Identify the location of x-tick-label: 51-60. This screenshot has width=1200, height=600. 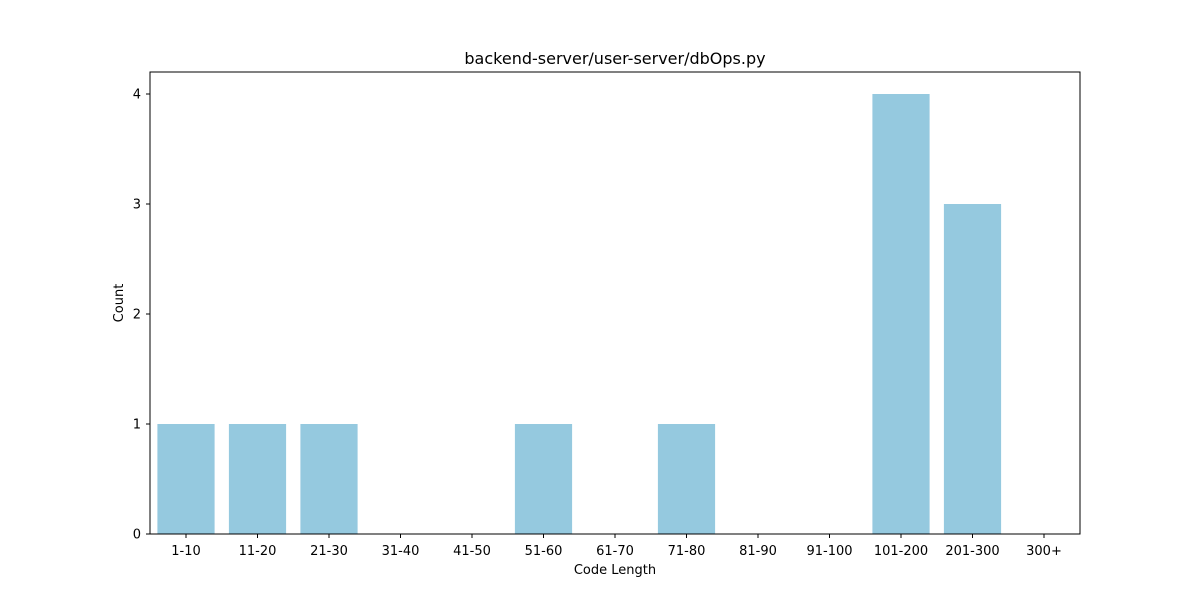
(544, 551).